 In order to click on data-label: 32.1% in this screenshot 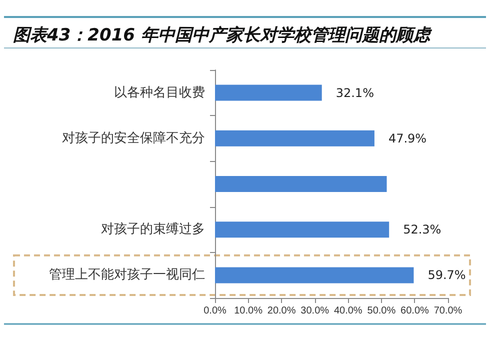, I will do `click(355, 93)`.